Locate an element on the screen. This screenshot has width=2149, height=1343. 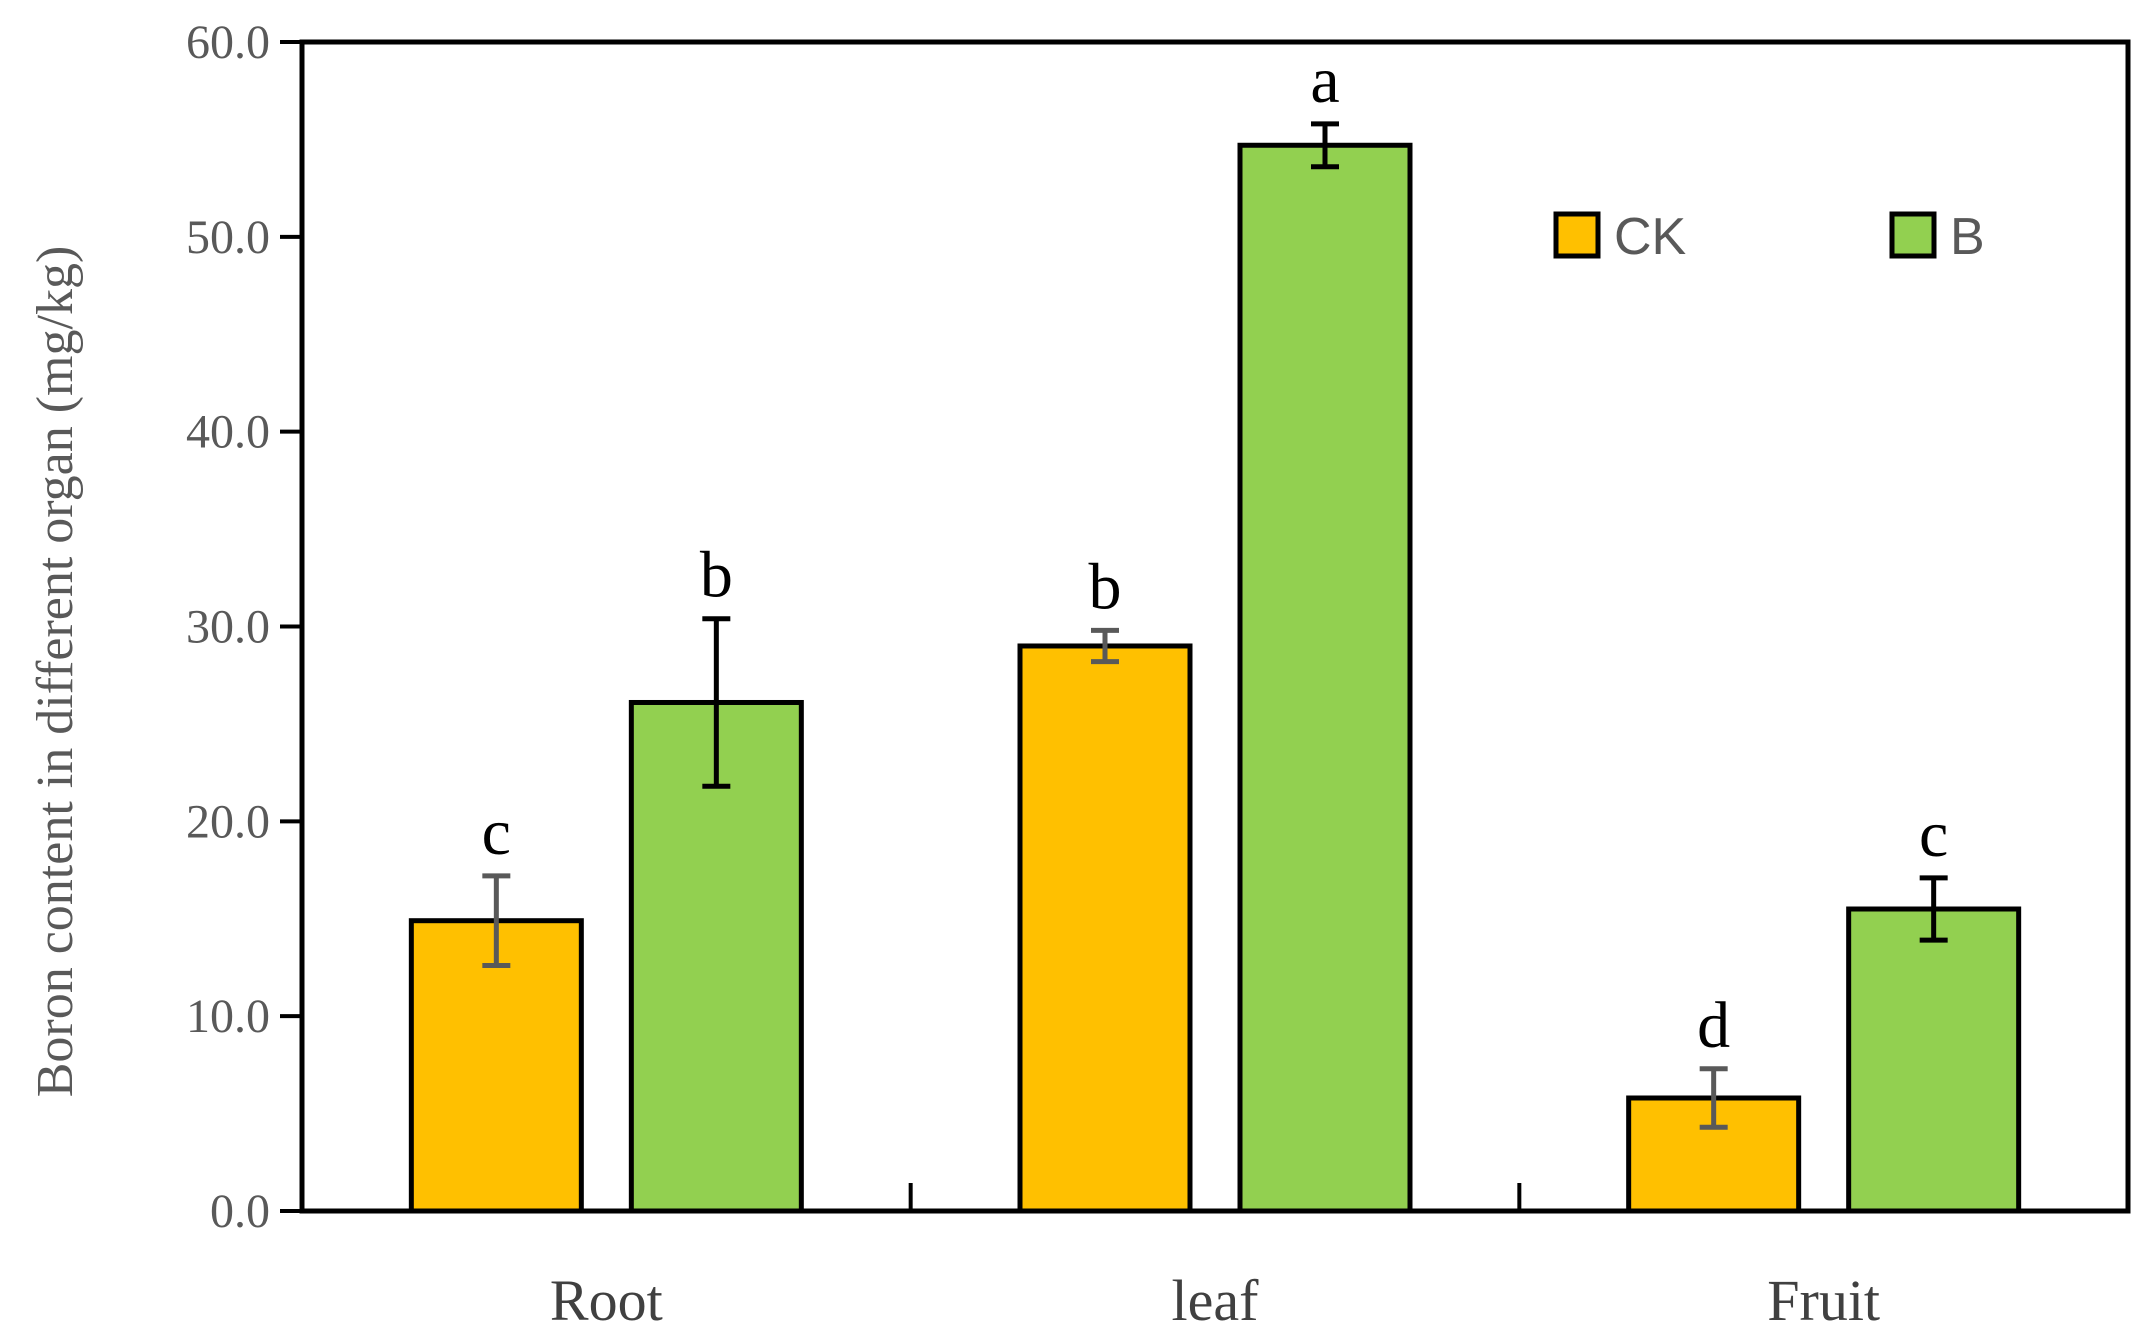
significance-letter: d is located at coordinates (1713, 1025).